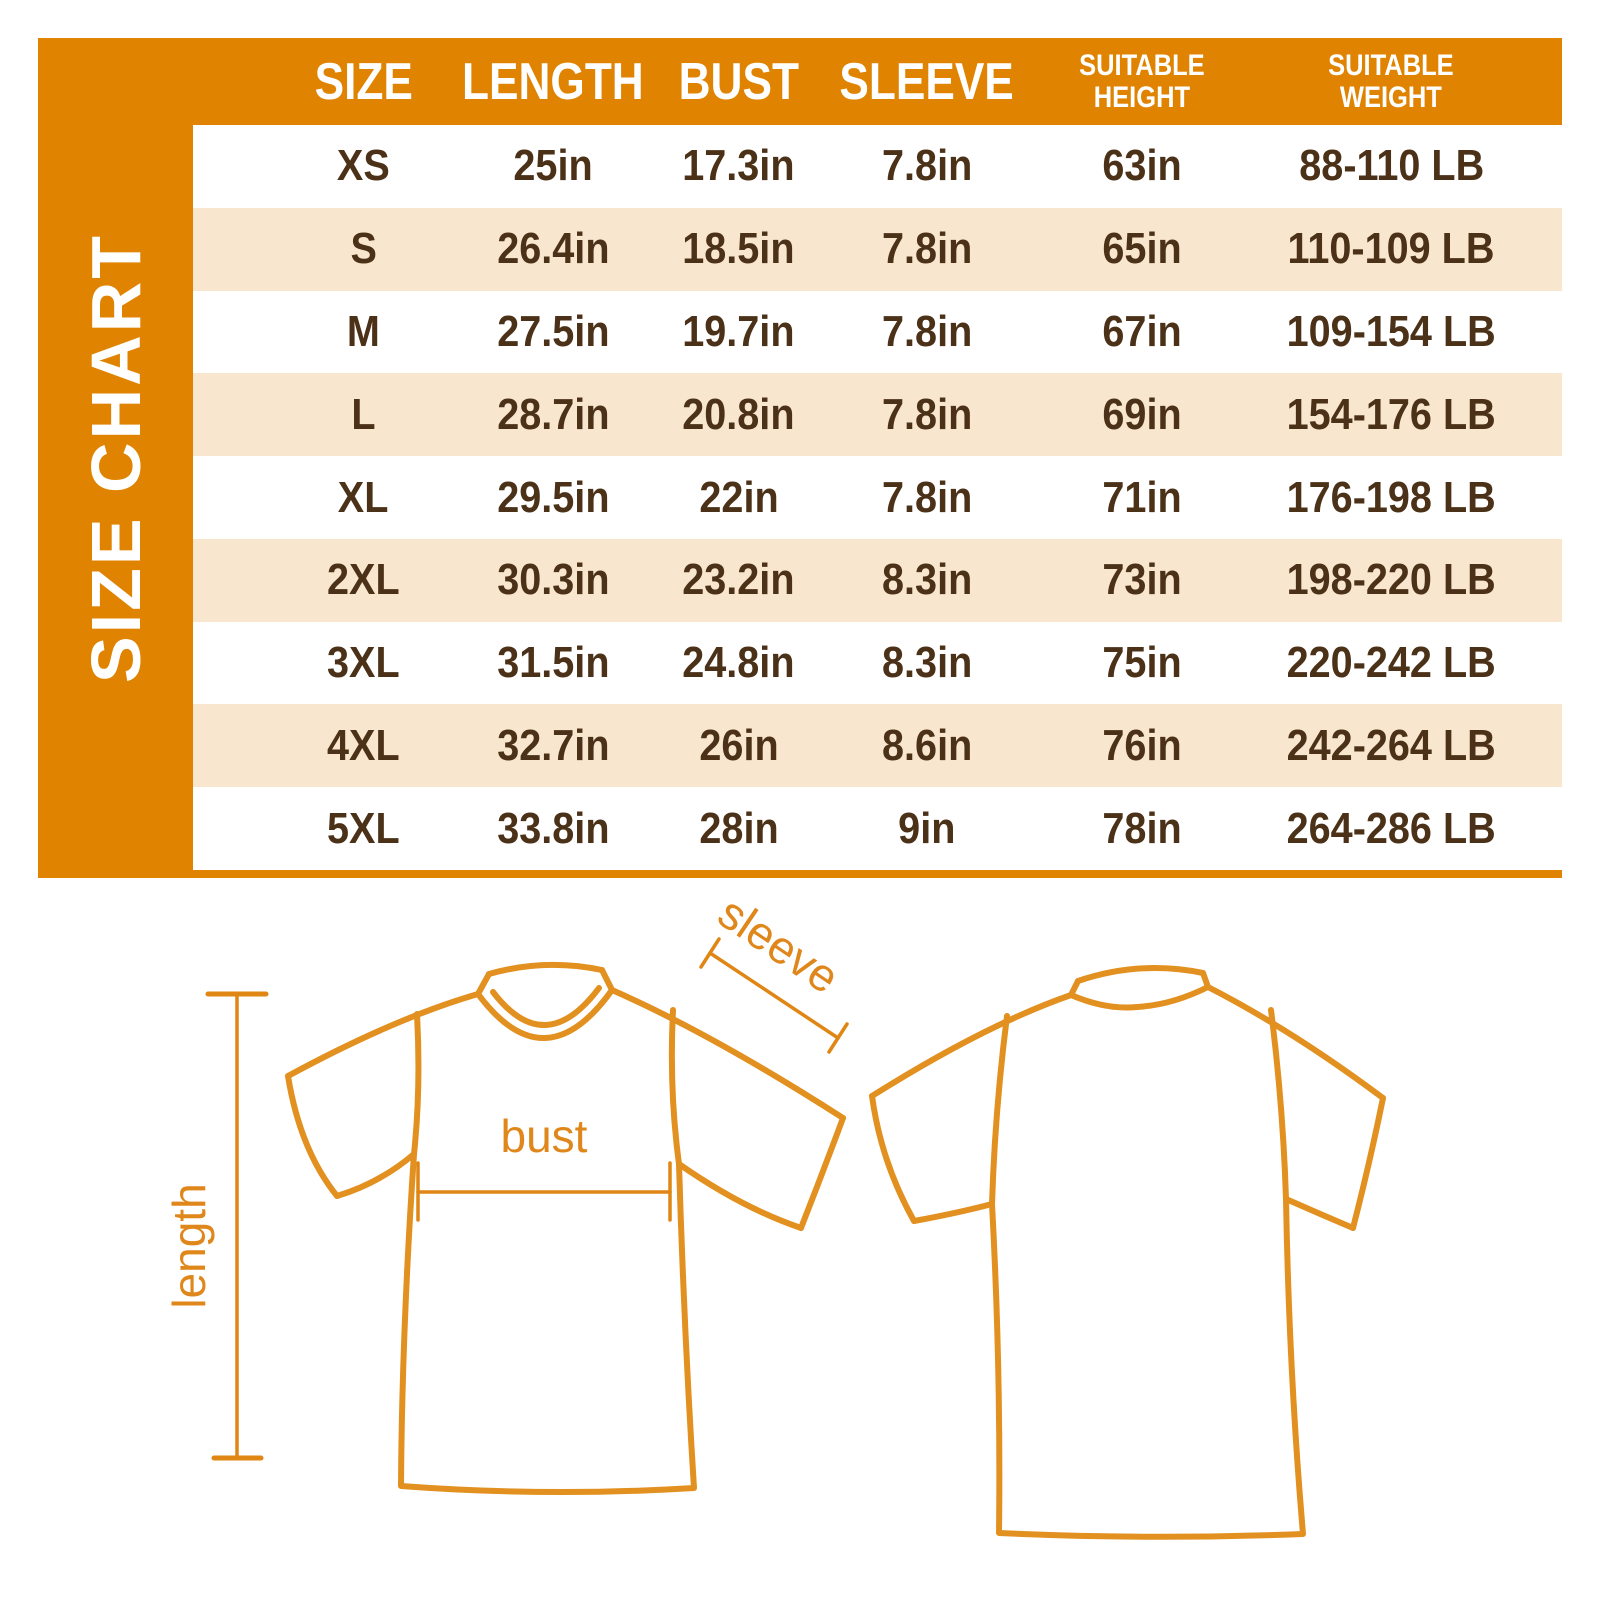  I want to click on cell-size: 5XL, so click(363, 828).